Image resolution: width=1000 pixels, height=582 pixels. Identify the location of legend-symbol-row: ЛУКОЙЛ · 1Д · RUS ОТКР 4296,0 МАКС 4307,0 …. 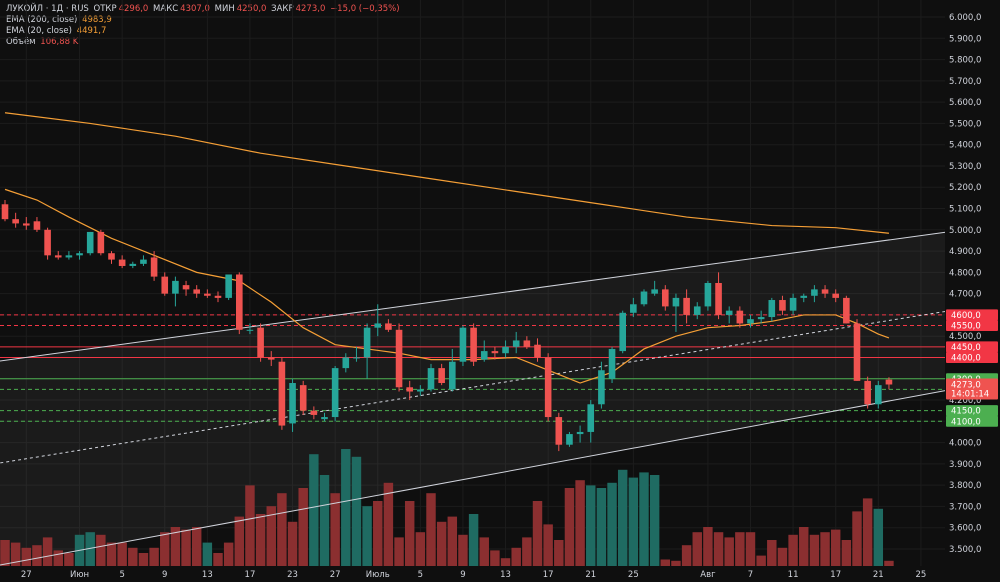
(204, 9).